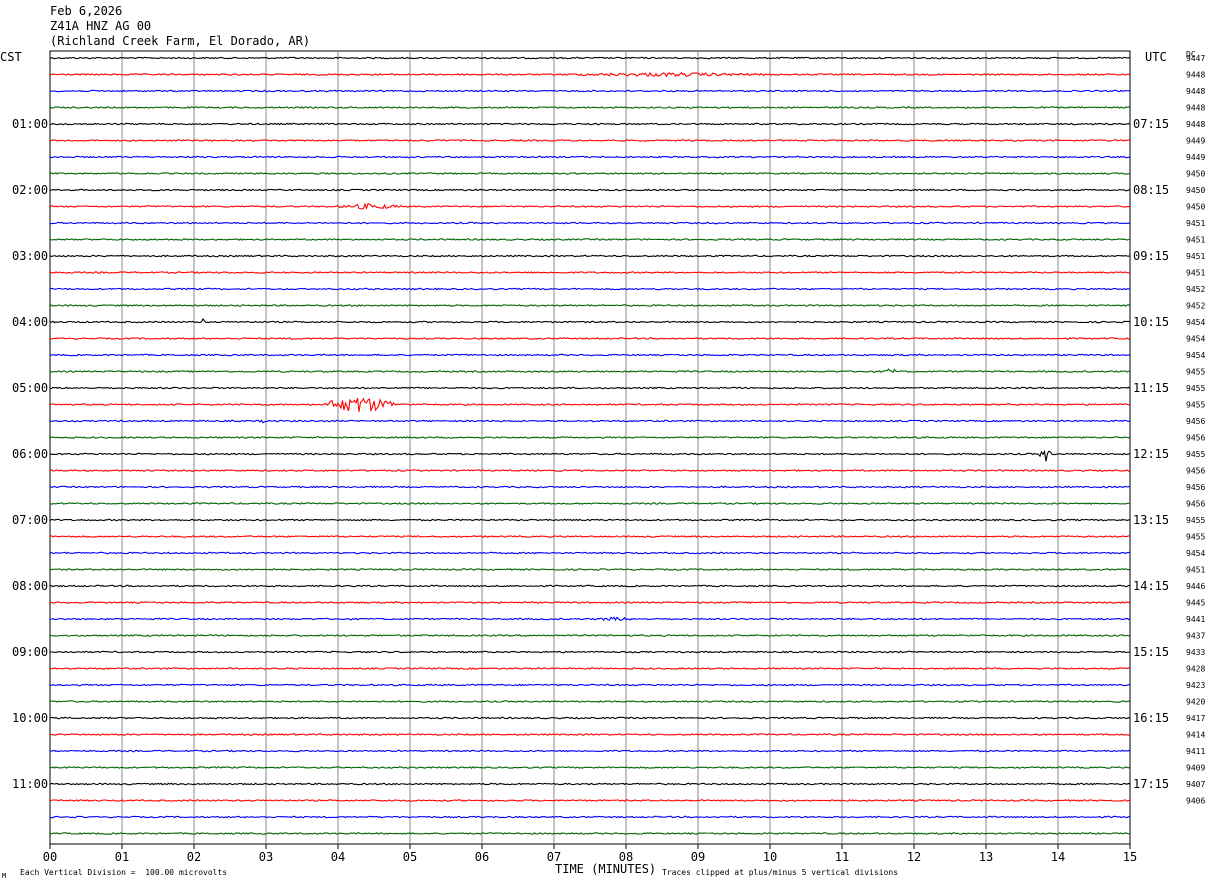 The width and height of the screenshot is (1210, 886). Describe the element at coordinates (986, 857) in the screenshot. I see `x-tick-label: 13` at that location.